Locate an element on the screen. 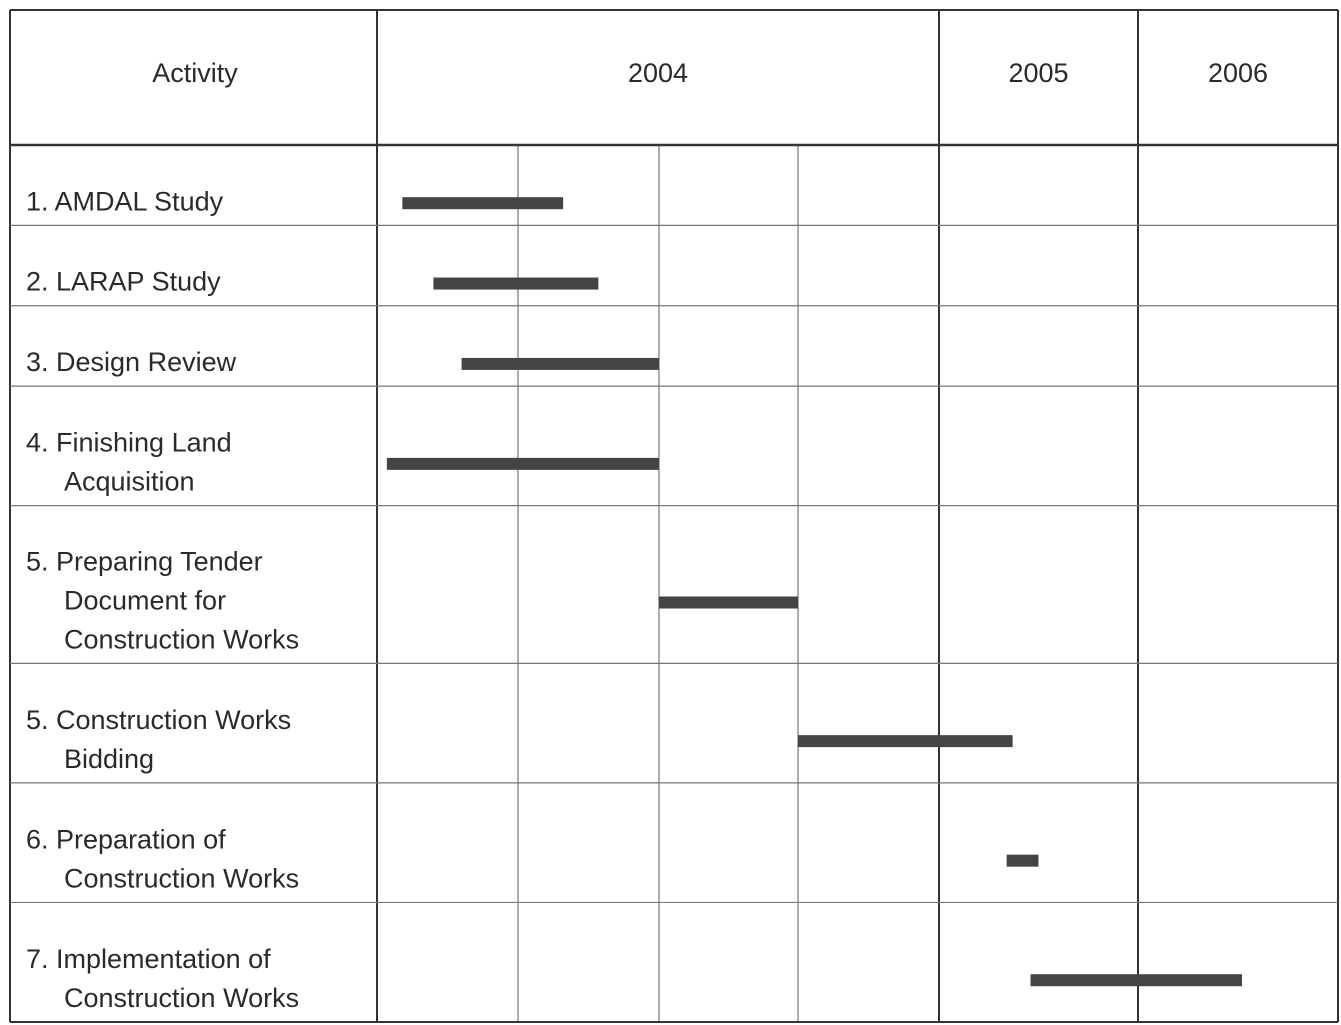  activity-label: 5. Construction Works is located at coordinates (158, 720).